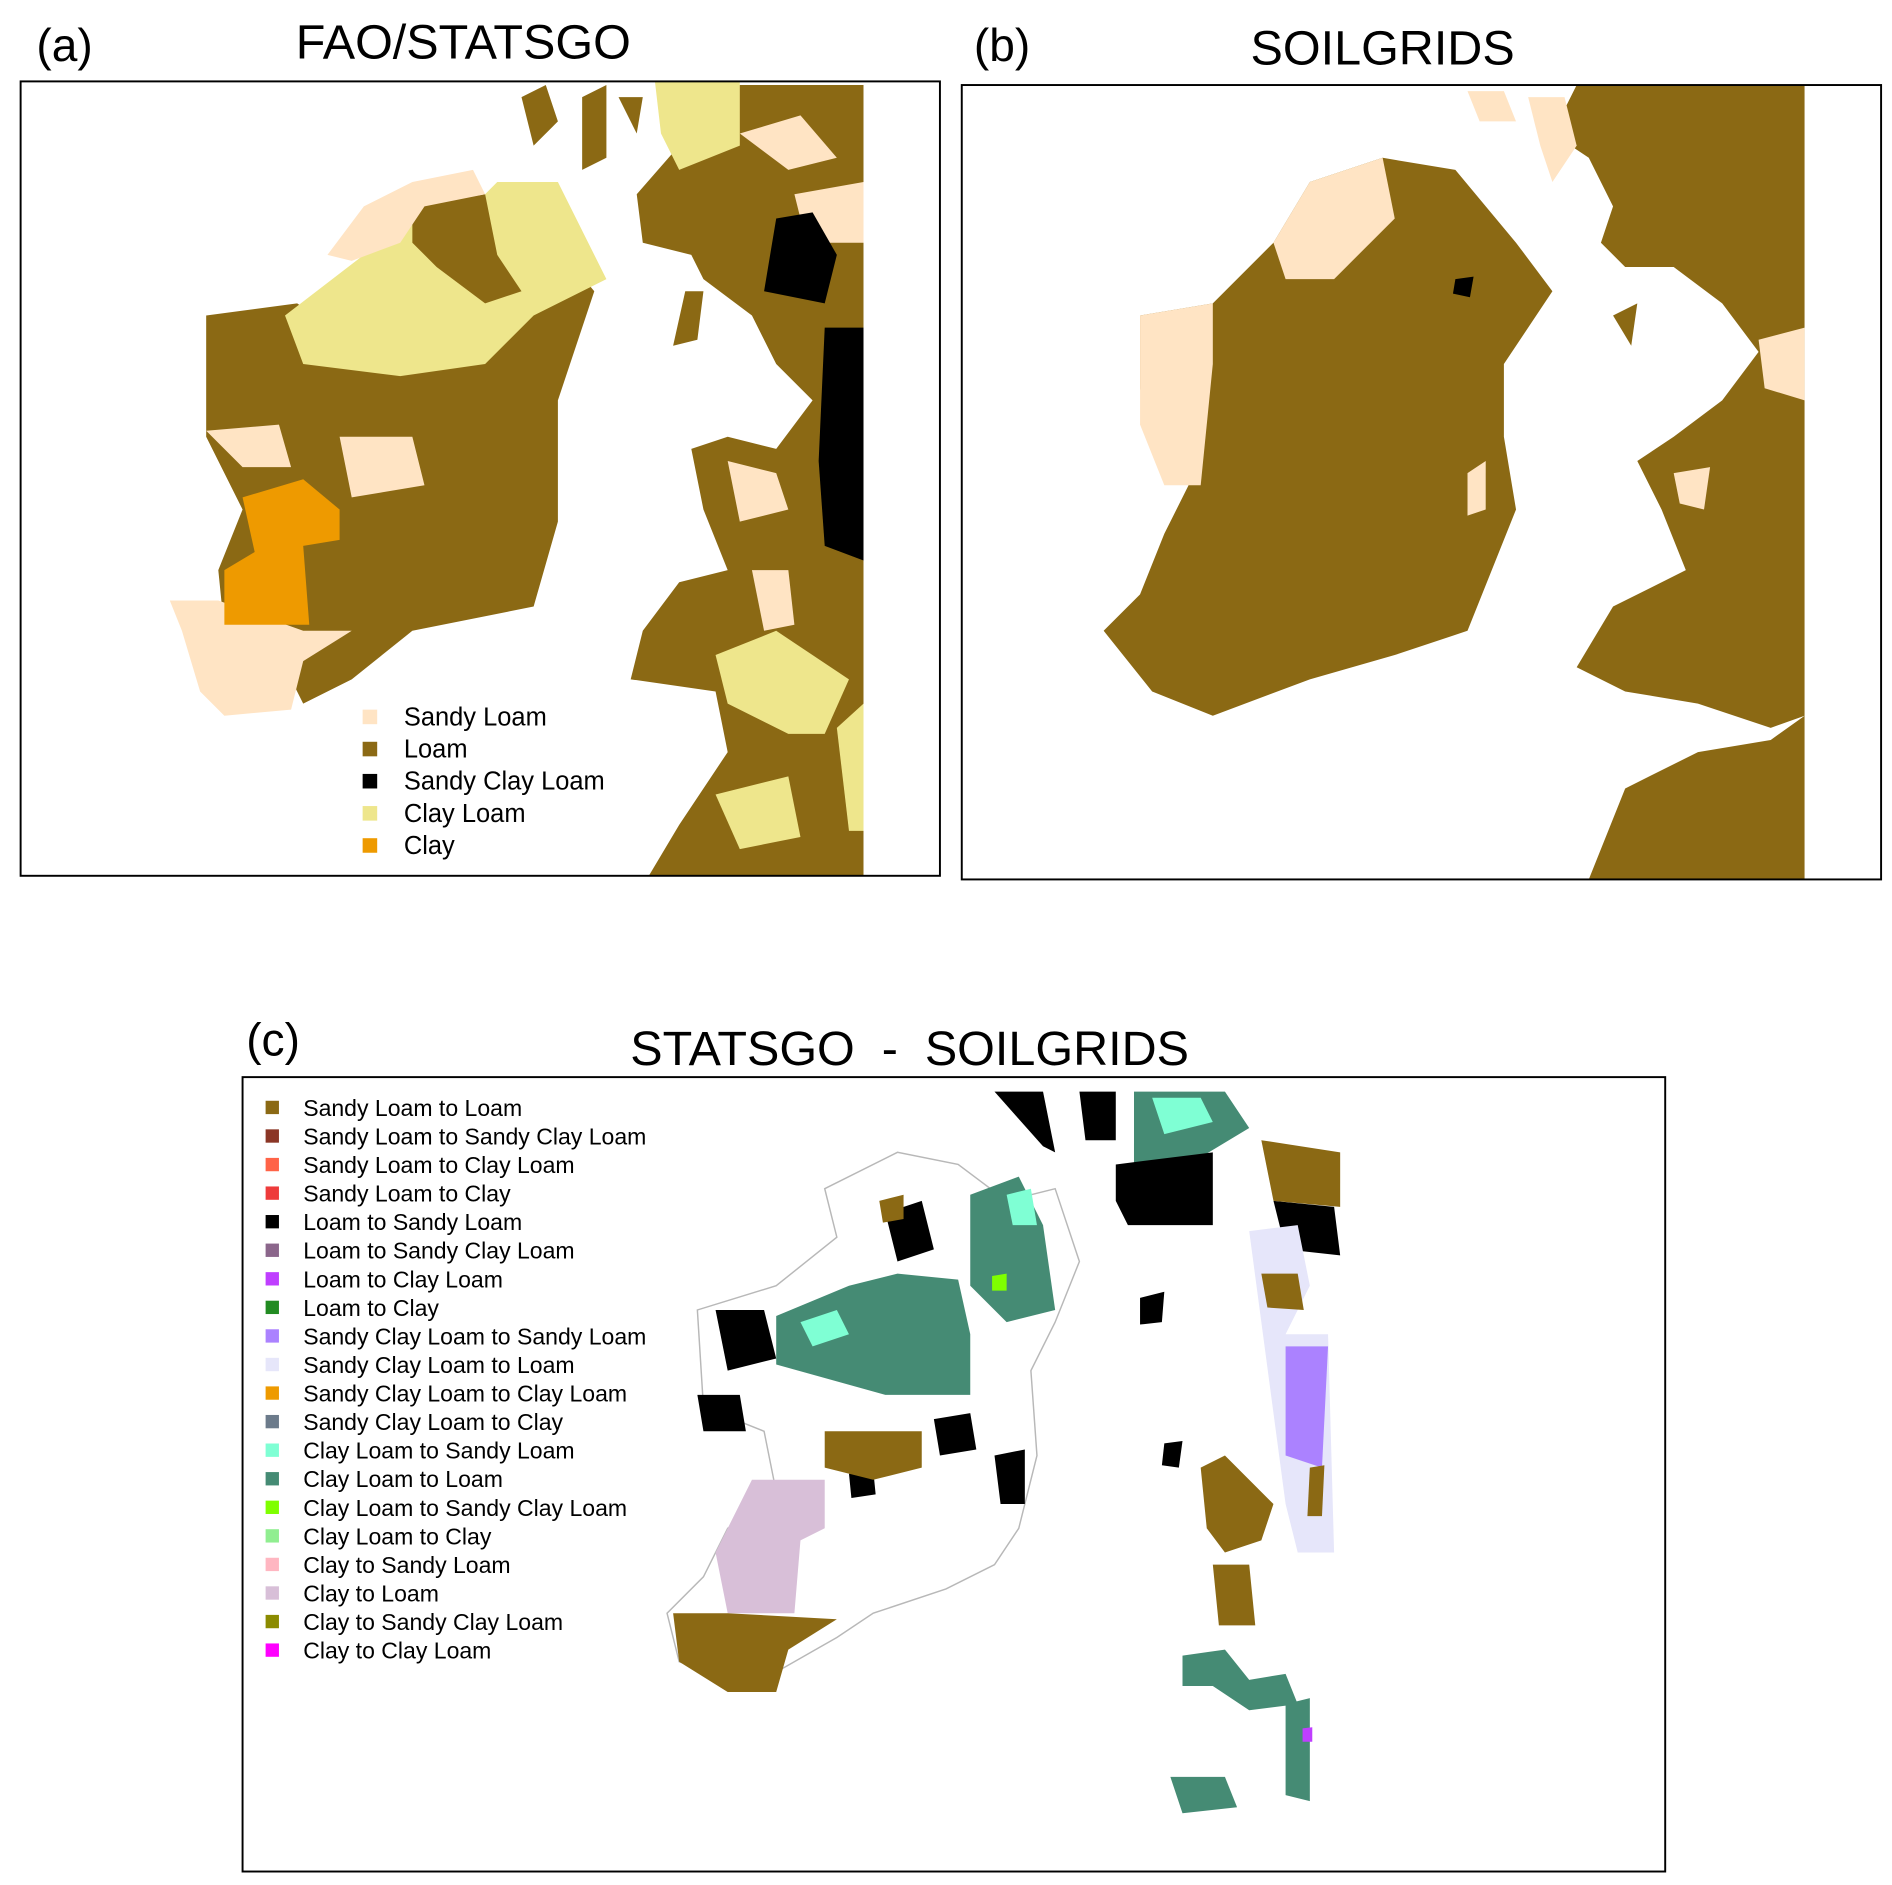 This screenshot has width=1892, height=1885. Describe the element at coordinates (474, 1136) in the screenshot. I see `legend-label: Sandy Loam to Sandy Clay Loam` at that location.